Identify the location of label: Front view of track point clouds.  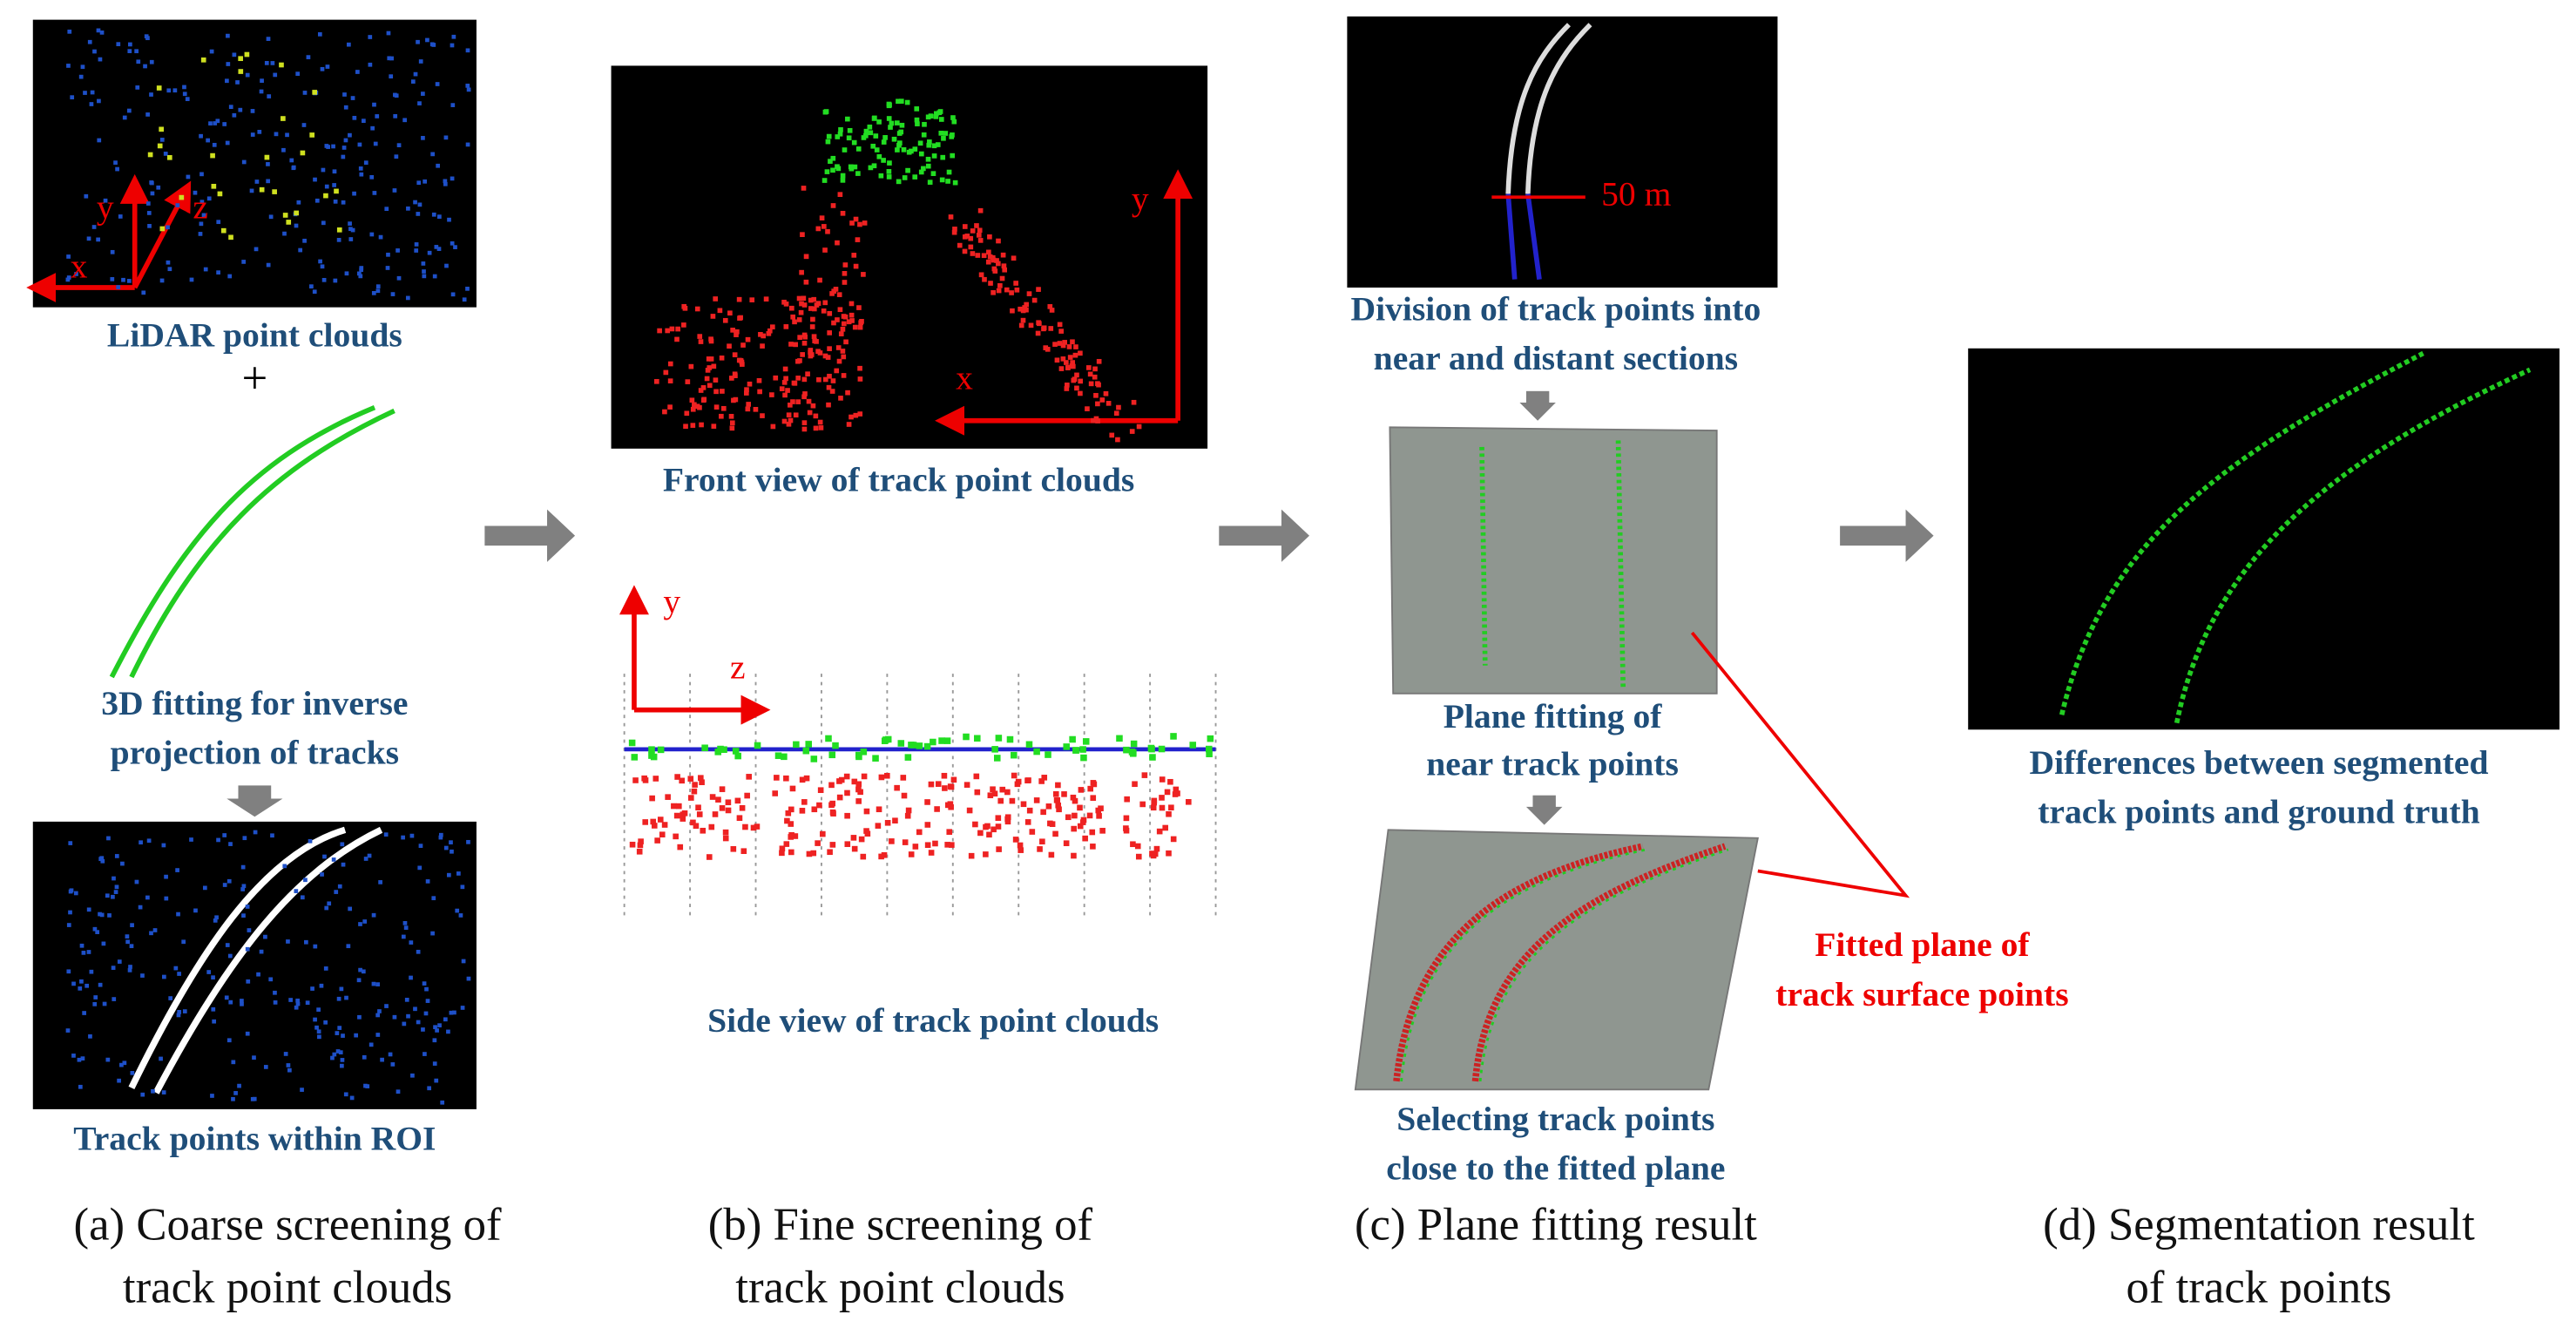
(898, 480).